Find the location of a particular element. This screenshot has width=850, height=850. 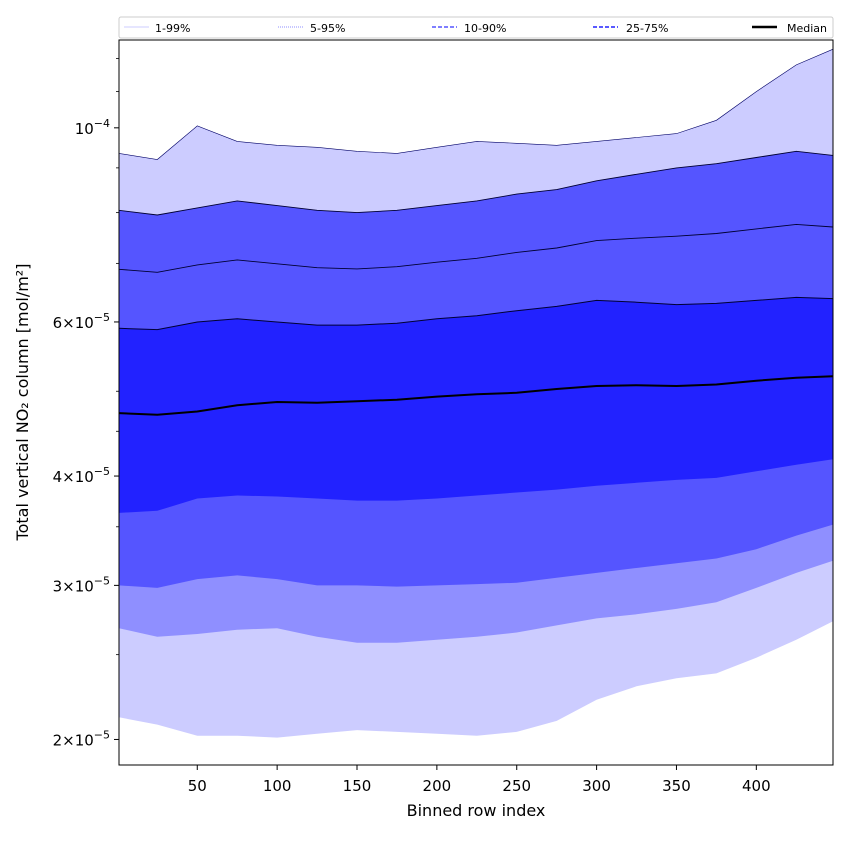

legend-label: 10-90% is located at coordinates (485, 28).